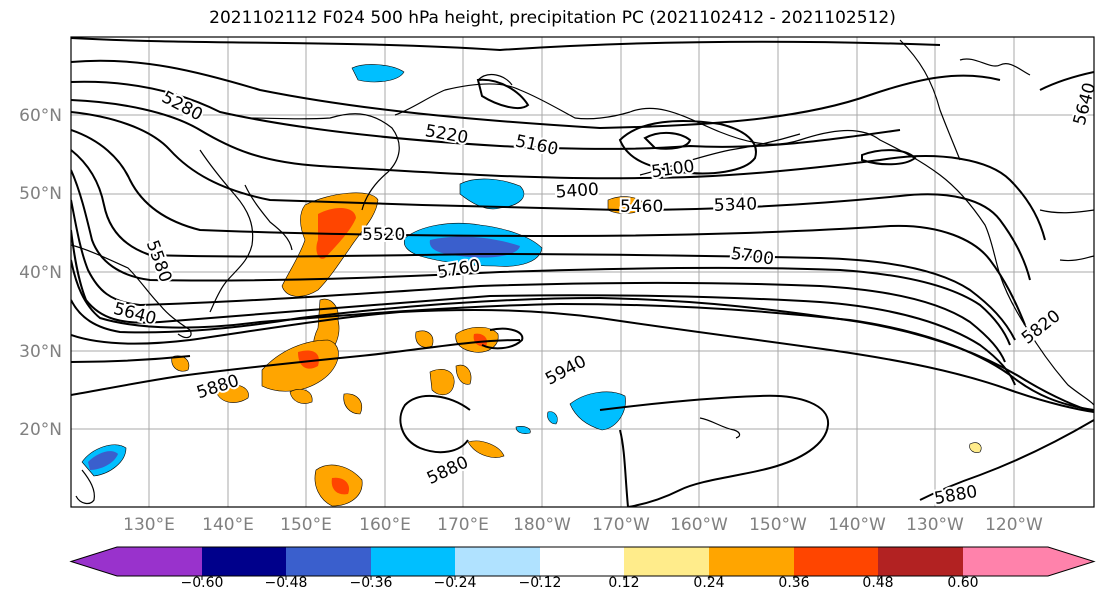  I want to click on lon-label: 170°W, so click(621, 525).